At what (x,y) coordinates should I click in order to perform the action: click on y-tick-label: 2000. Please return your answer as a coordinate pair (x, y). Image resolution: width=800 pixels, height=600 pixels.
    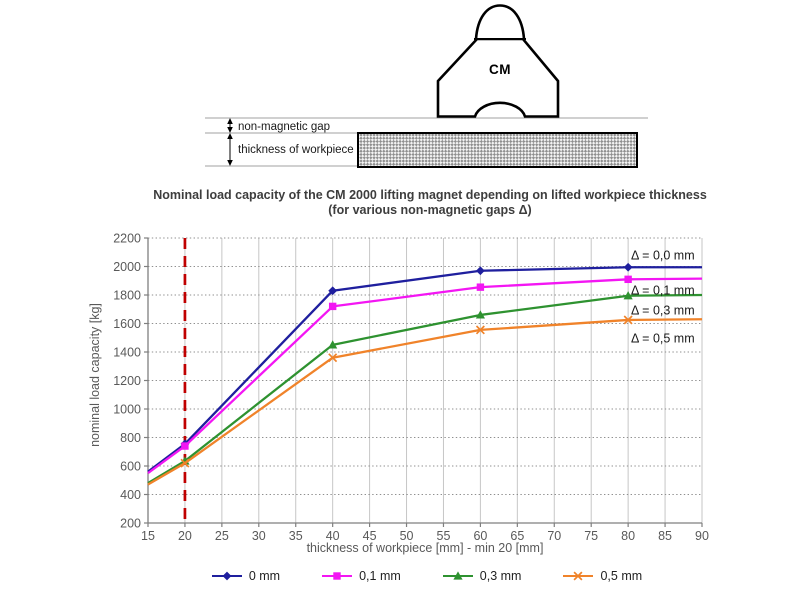
    Looking at the image, I should click on (127, 267).